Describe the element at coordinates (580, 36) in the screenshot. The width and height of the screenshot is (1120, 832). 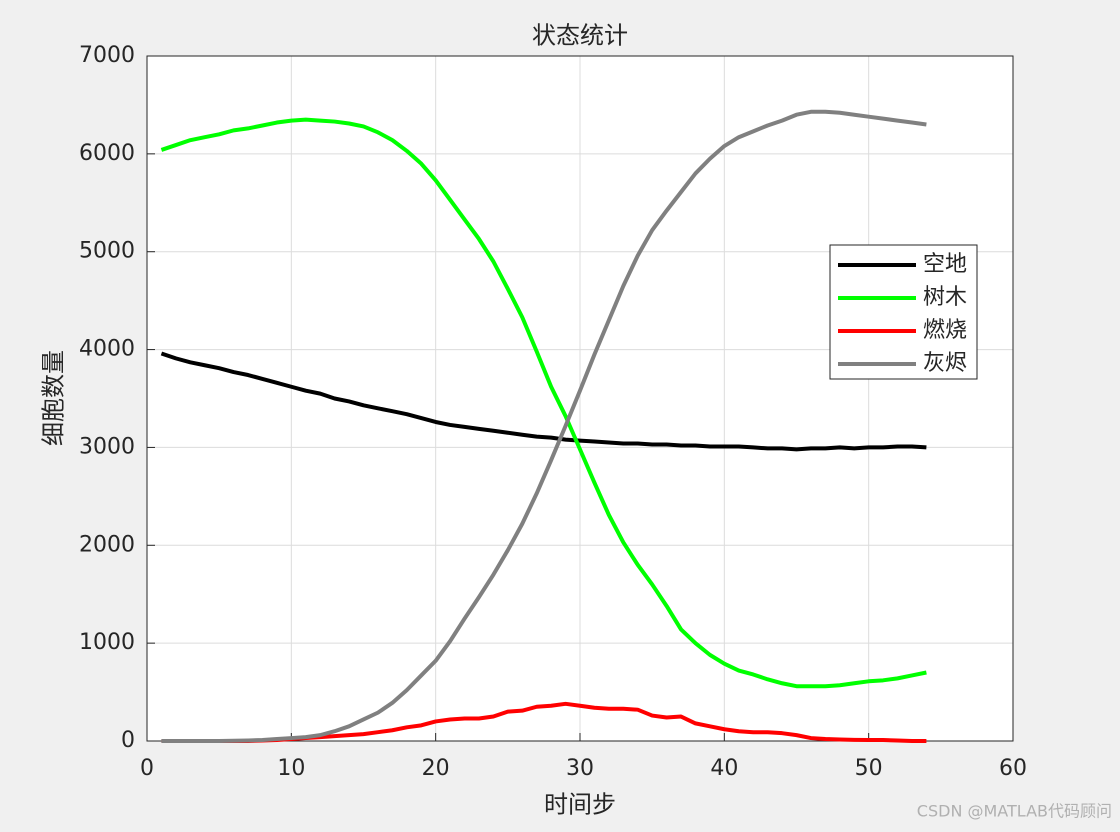
I see `chart-title: 状态统计` at that location.